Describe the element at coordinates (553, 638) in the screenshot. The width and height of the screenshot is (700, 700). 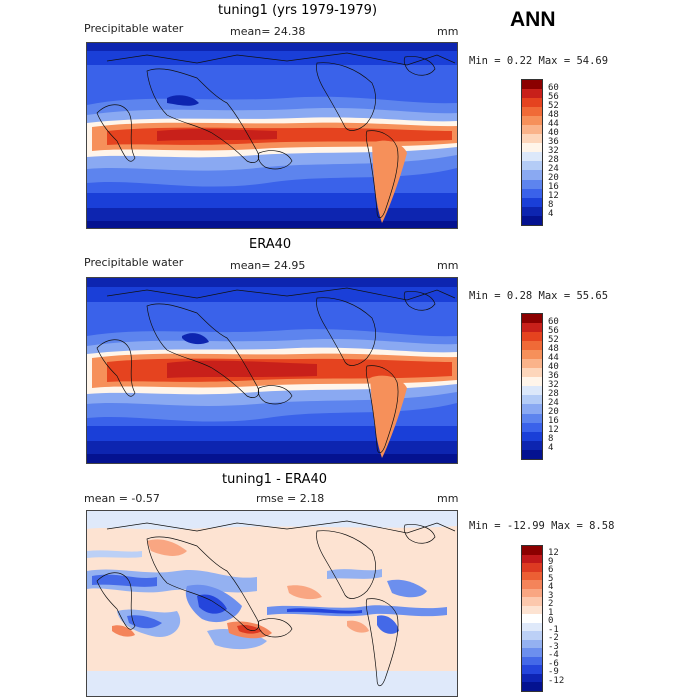
I see `colorbar-tick: -2` at that location.